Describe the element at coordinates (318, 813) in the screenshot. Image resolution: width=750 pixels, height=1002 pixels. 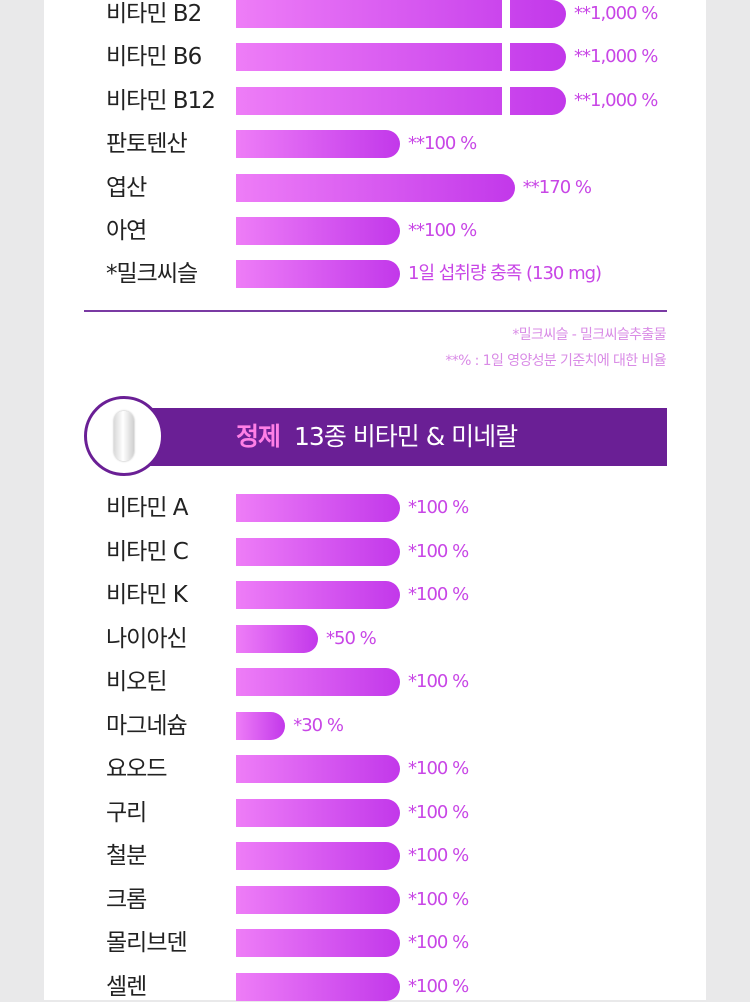
I see `bar-구리` at that location.